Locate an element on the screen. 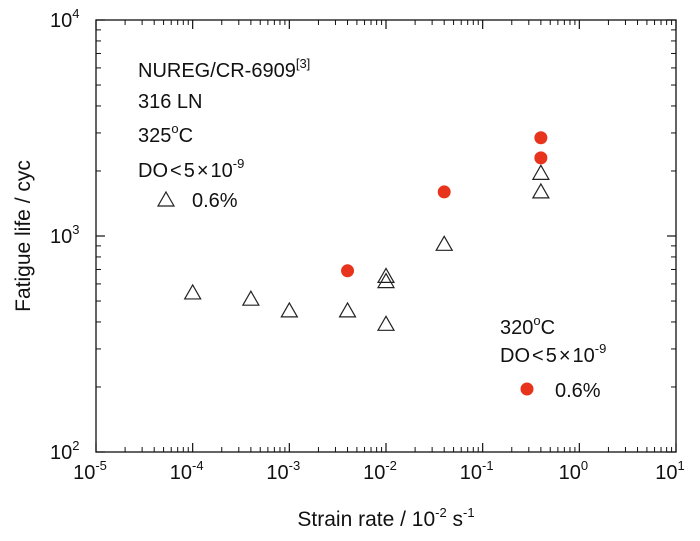 The width and height of the screenshot is (700, 541). material-label: 316 LN is located at coordinates (170, 102).